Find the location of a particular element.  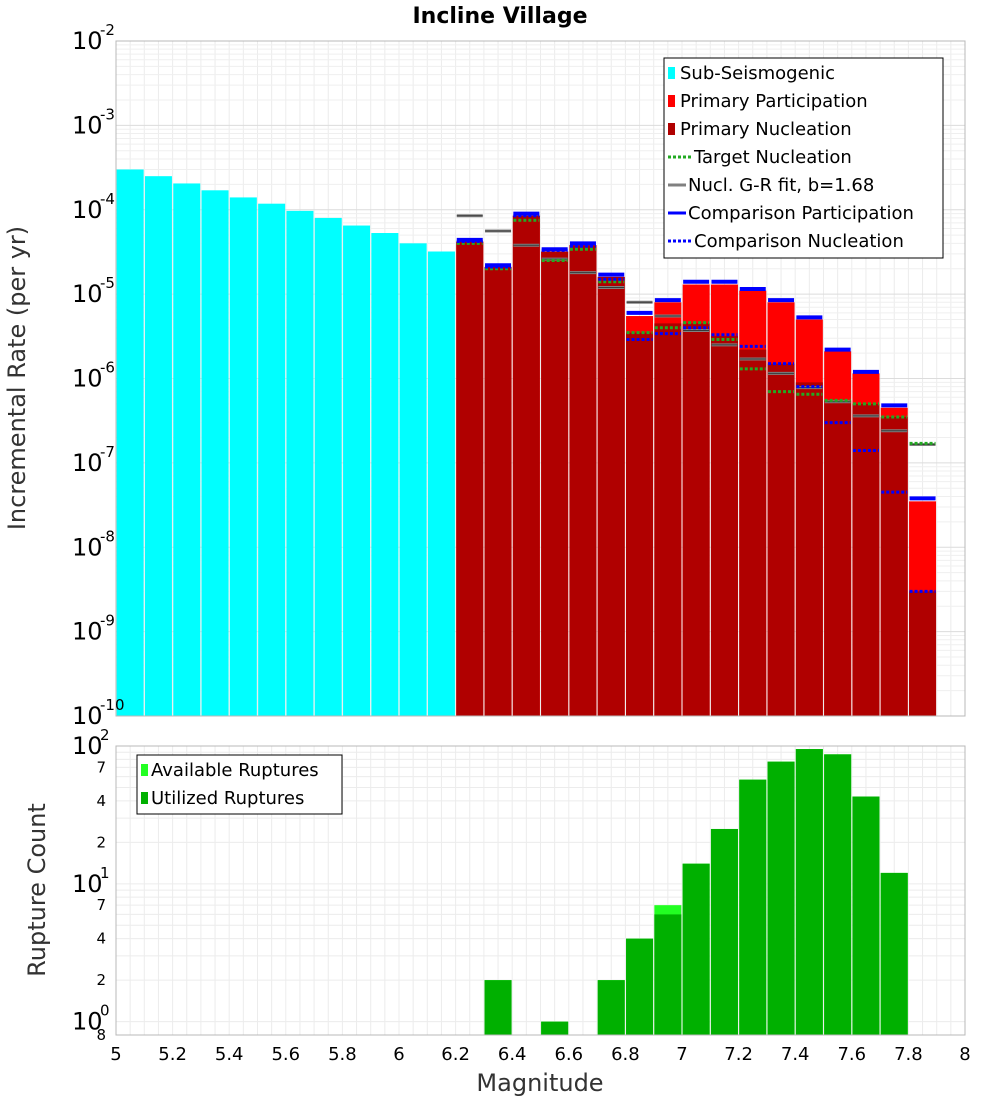

top-y-tick: 10⁻³ is located at coordinates (93, 122).